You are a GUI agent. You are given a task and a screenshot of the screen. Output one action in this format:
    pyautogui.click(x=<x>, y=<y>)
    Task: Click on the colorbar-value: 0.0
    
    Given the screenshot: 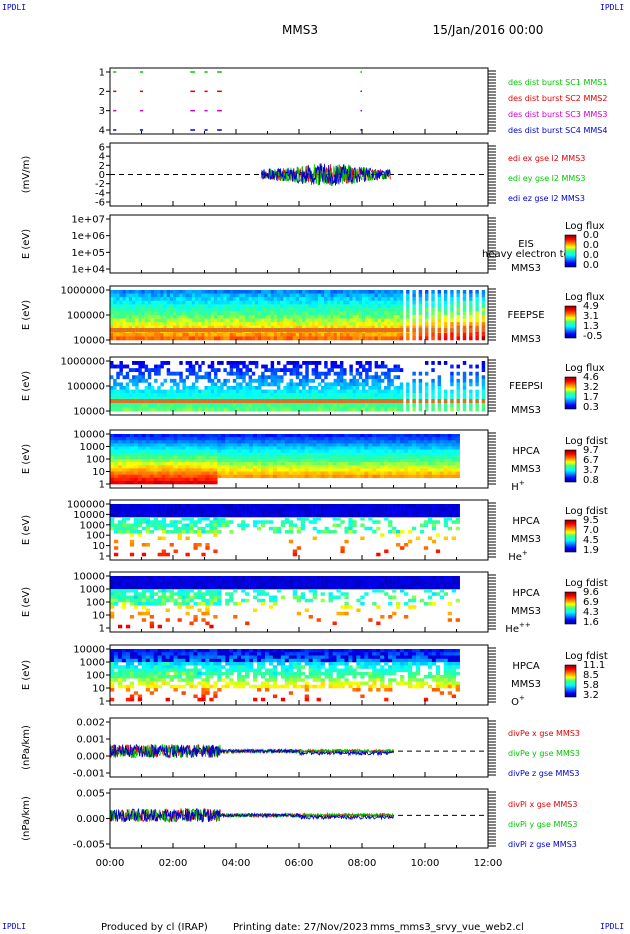 What is the action you would take?
    pyautogui.click(x=591, y=245)
    